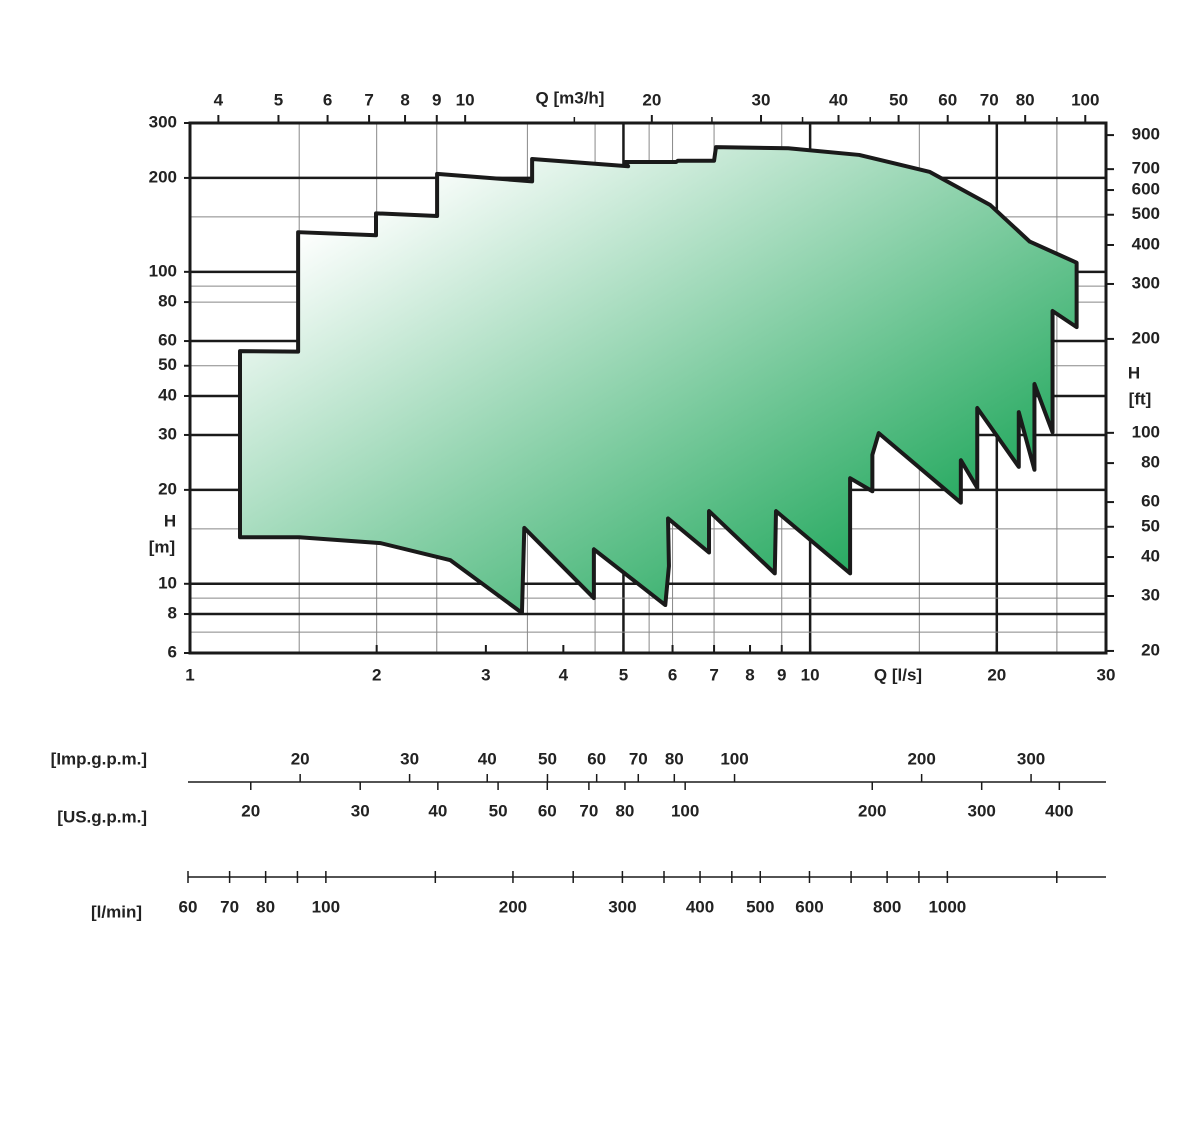 The height and width of the screenshot is (1124, 1200). Describe the element at coordinates (1150, 594) in the screenshot. I see `y2-tick-label: 30` at that location.